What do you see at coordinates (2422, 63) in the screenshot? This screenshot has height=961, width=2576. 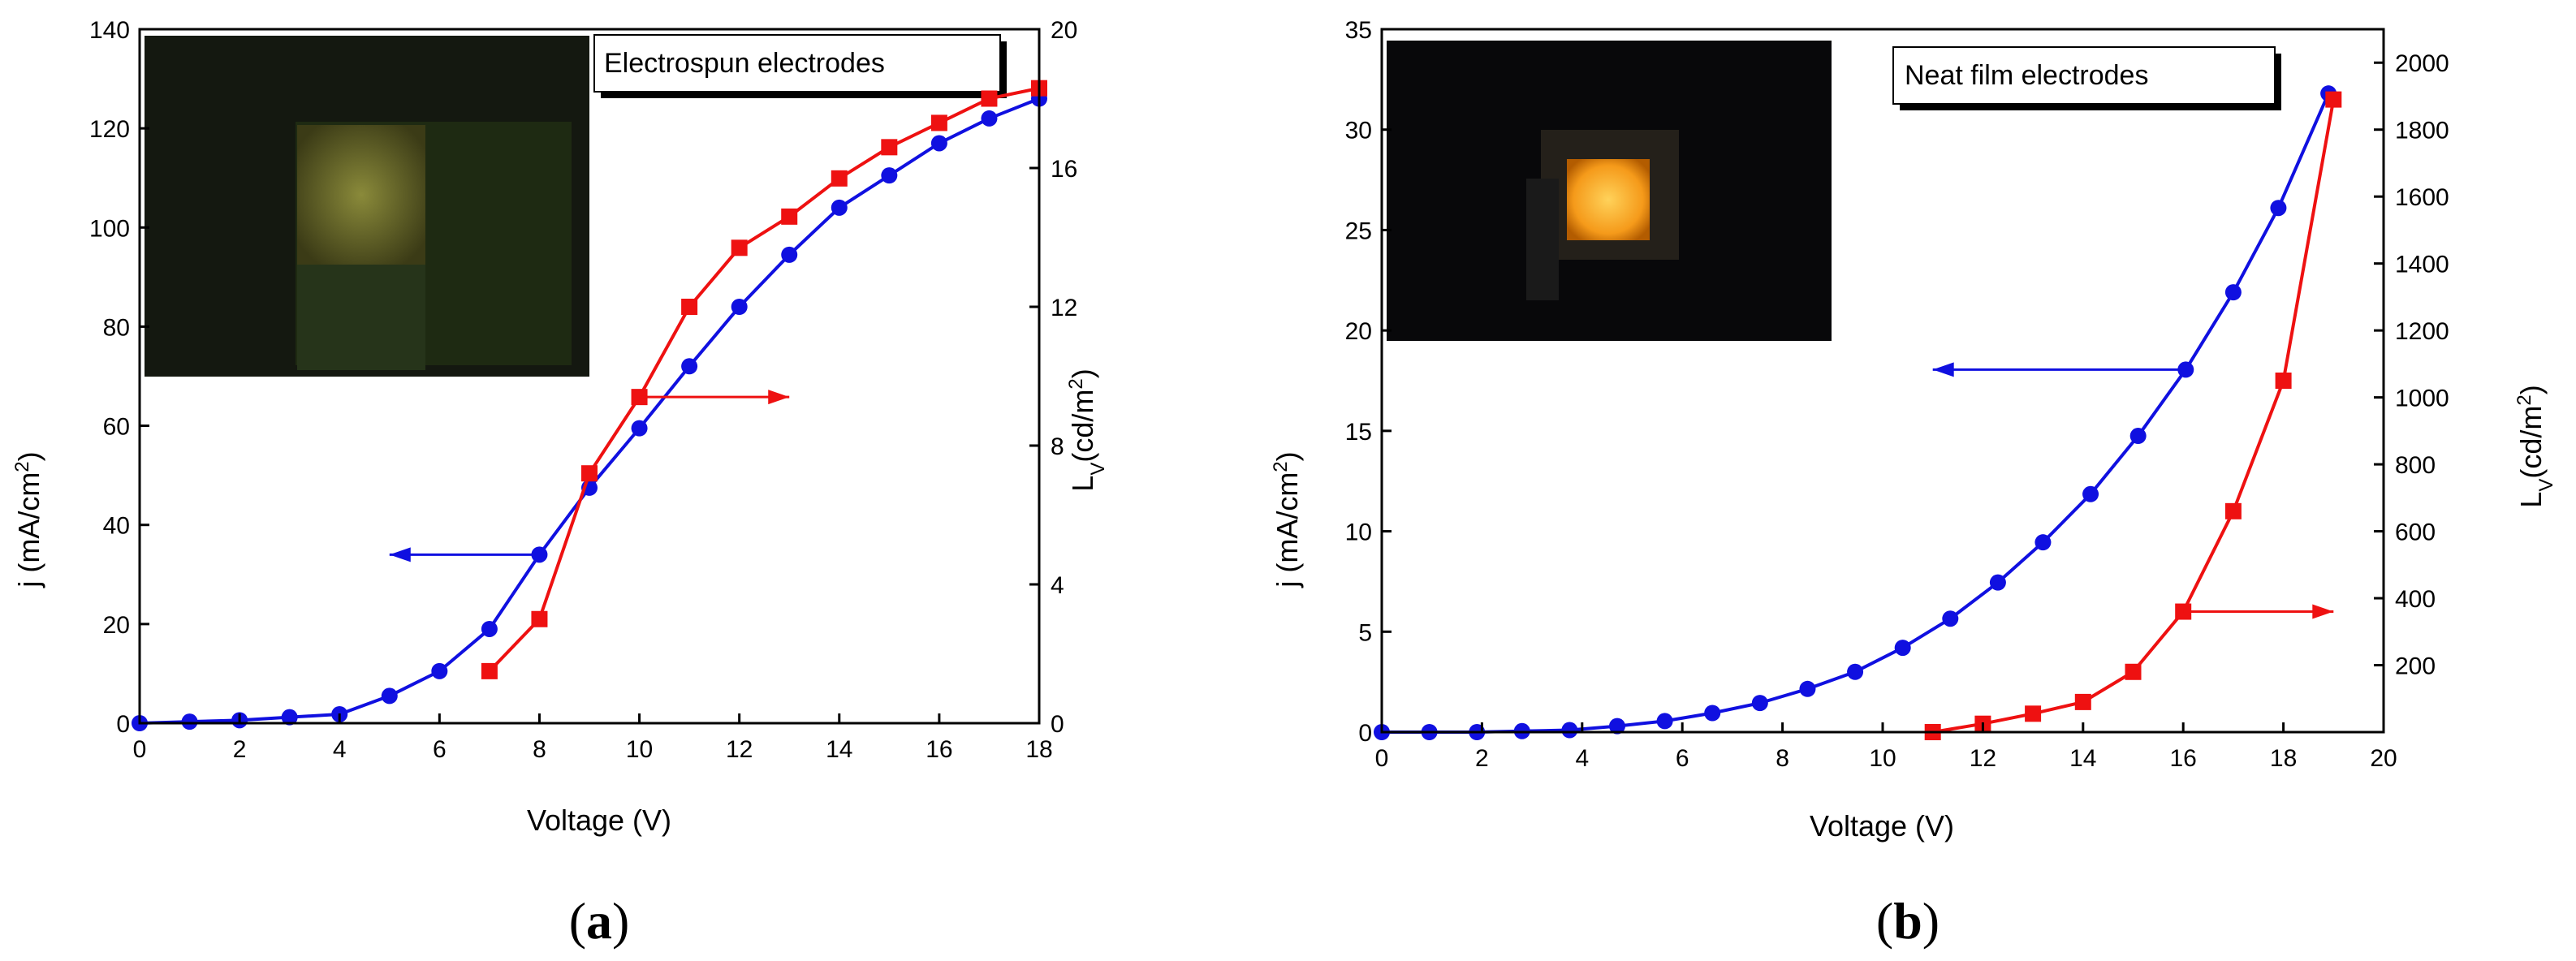 I see `y-tick-label-right: 2000` at bounding box center [2422, 63].